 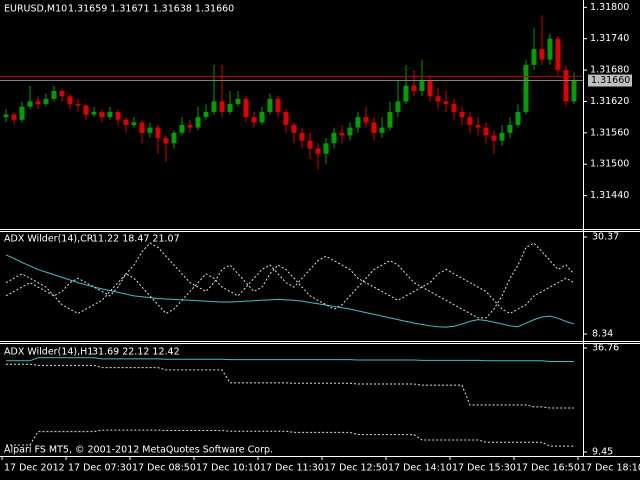 I want to click on y-tick-label: 1.31500, so click(x=609, y=164).